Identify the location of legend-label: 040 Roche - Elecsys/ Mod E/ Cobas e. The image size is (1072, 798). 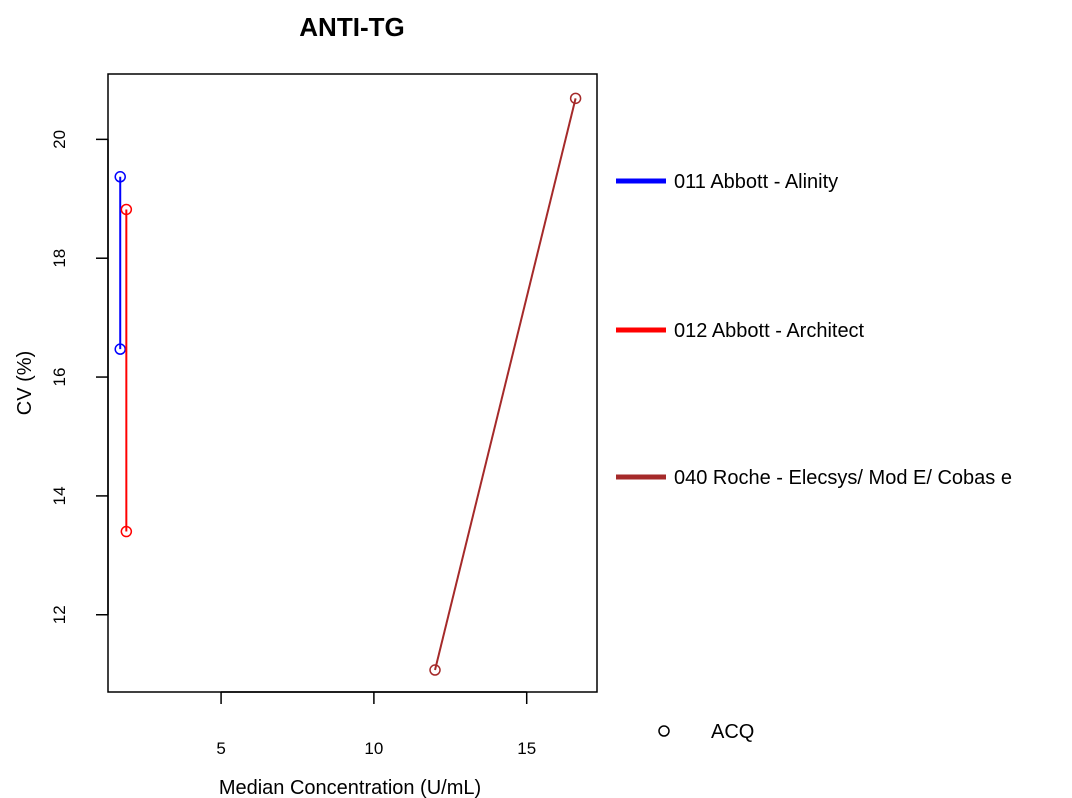
(843, 478).